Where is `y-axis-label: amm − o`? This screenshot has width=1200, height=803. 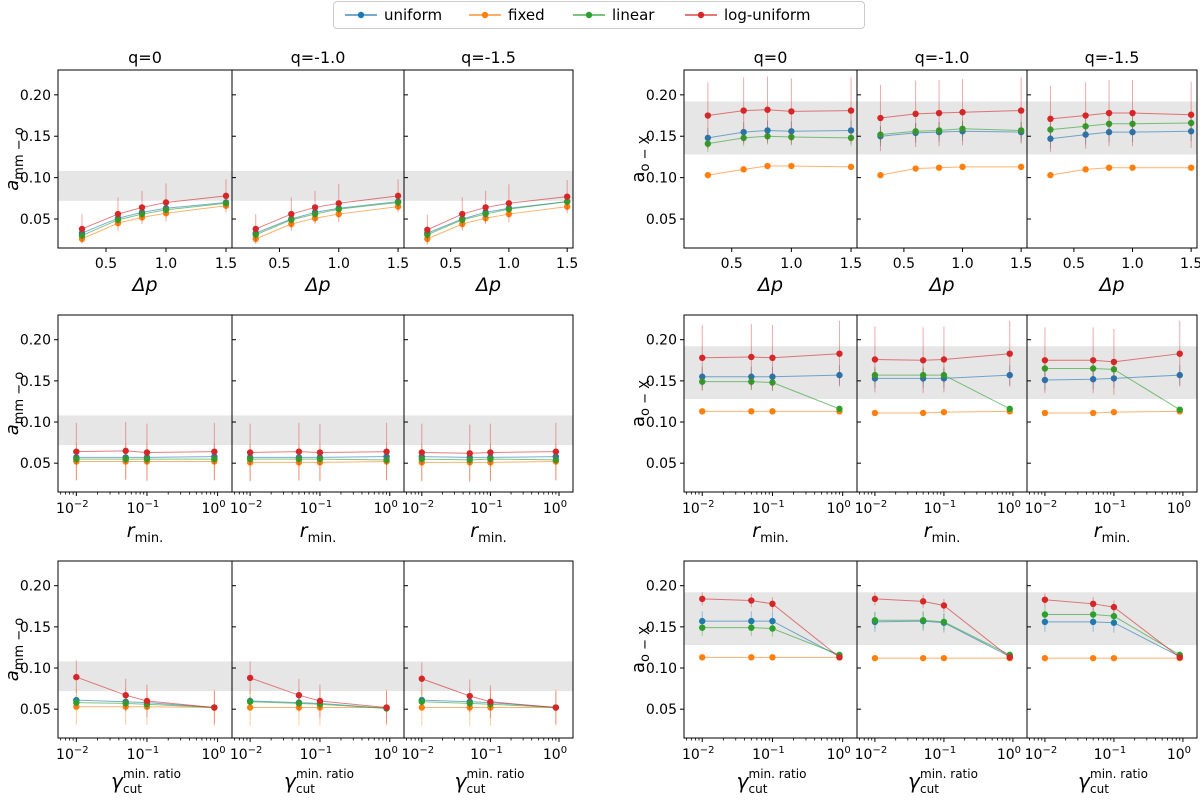 y-axis-label: amm − o is located at coordinates (14, 650).